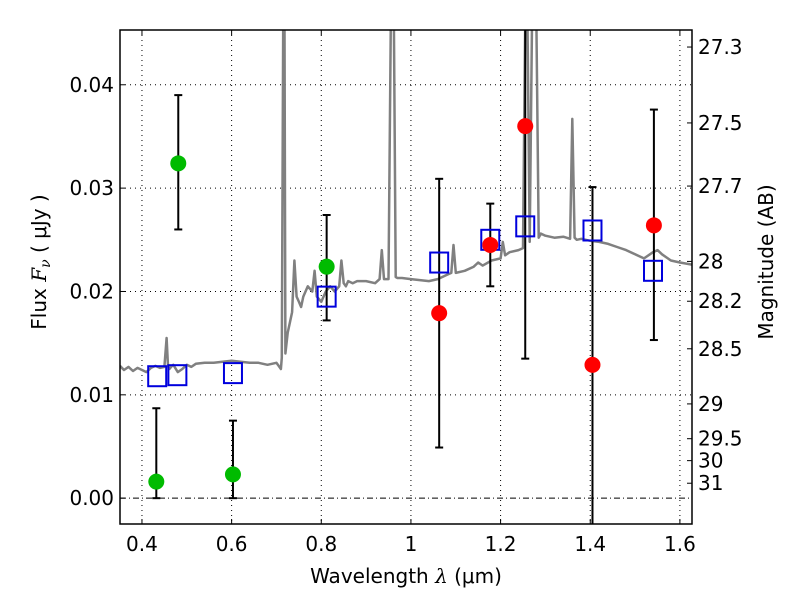 This screenshot has height=600, width=800. What do you see at coordinates (501, 544) in the screenshot?
I see `x-tick-label: 1.2` at bounding box center [501, 544].